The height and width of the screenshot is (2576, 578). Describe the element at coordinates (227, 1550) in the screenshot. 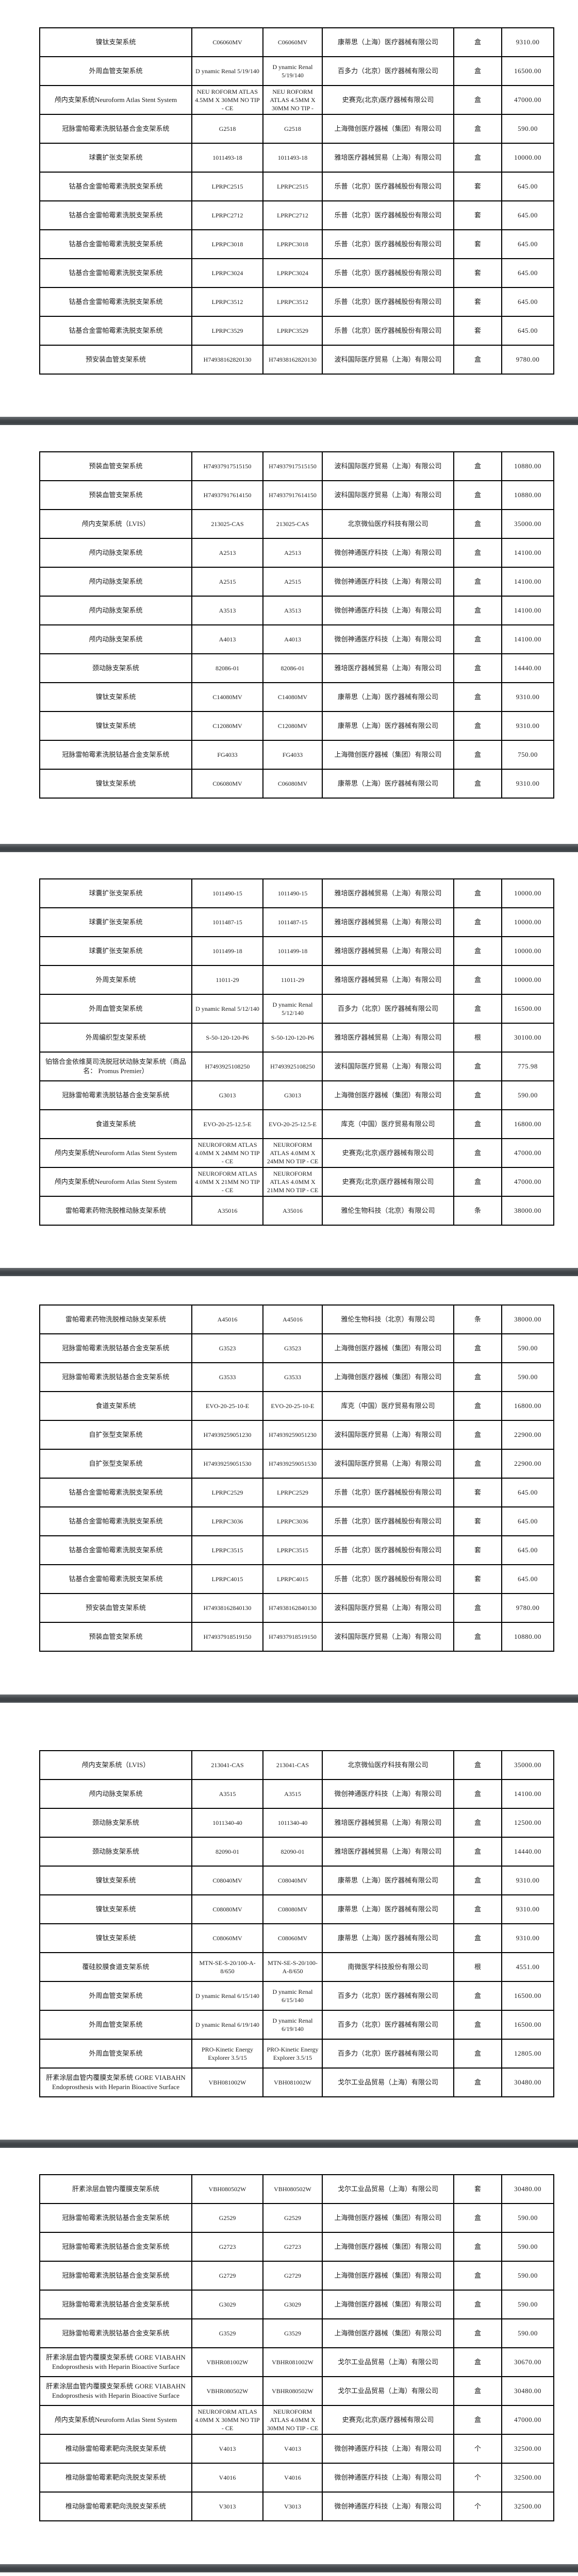

I see `model-cell: LPRPC3515` at that location.